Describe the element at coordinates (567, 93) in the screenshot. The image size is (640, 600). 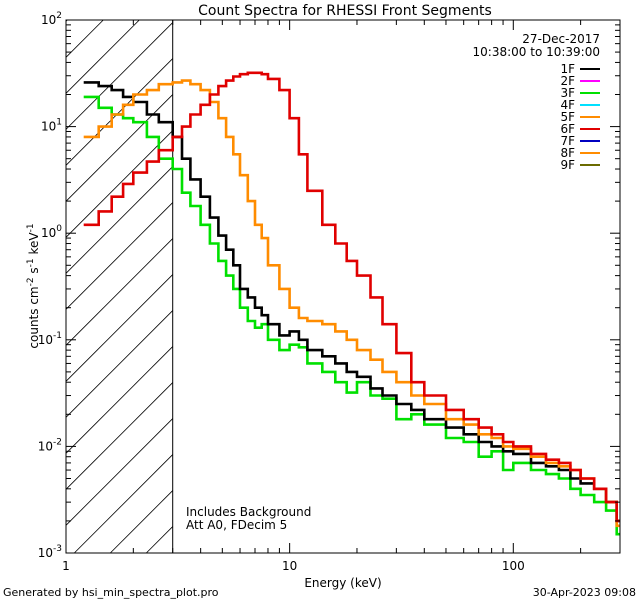
I see `legend-label: 3F` at that location.